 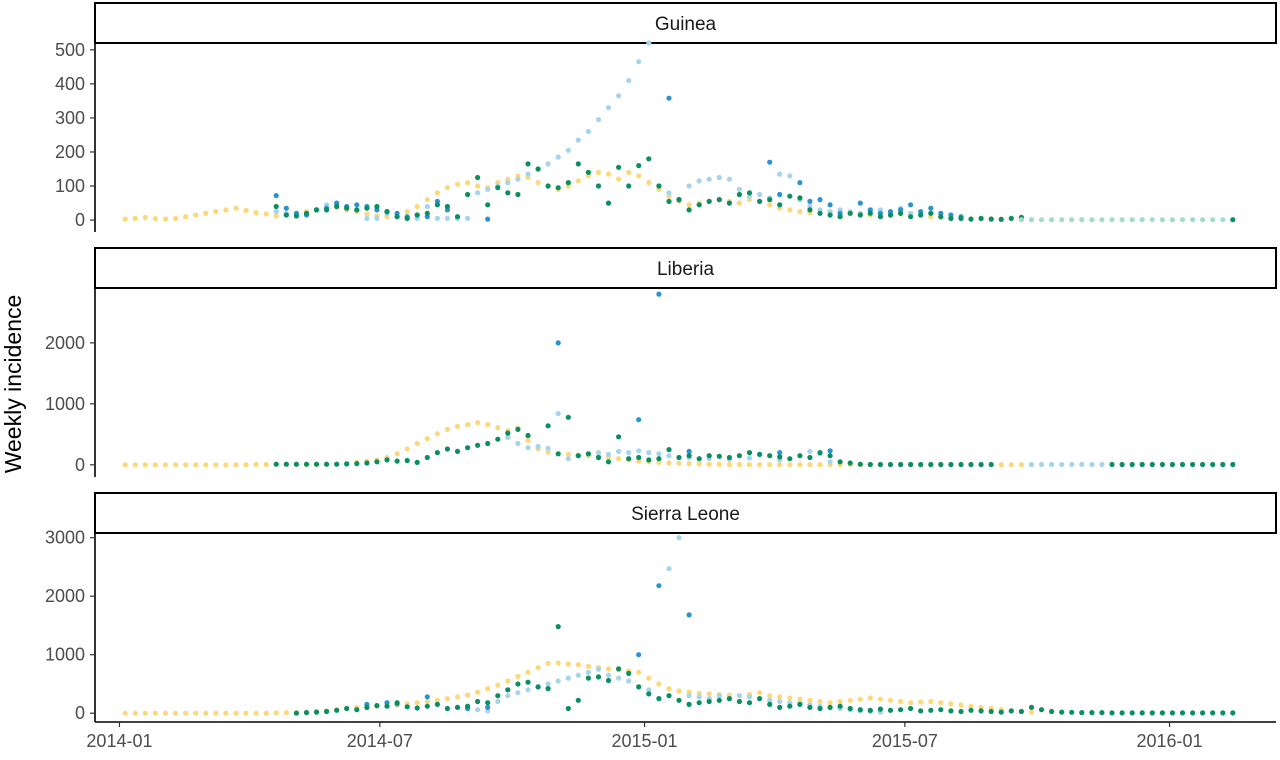 What do you see at coordinates (905, 741) in the screenshot?
I see `x-tick-label: 2015-07` at bounding box center [905, 741].